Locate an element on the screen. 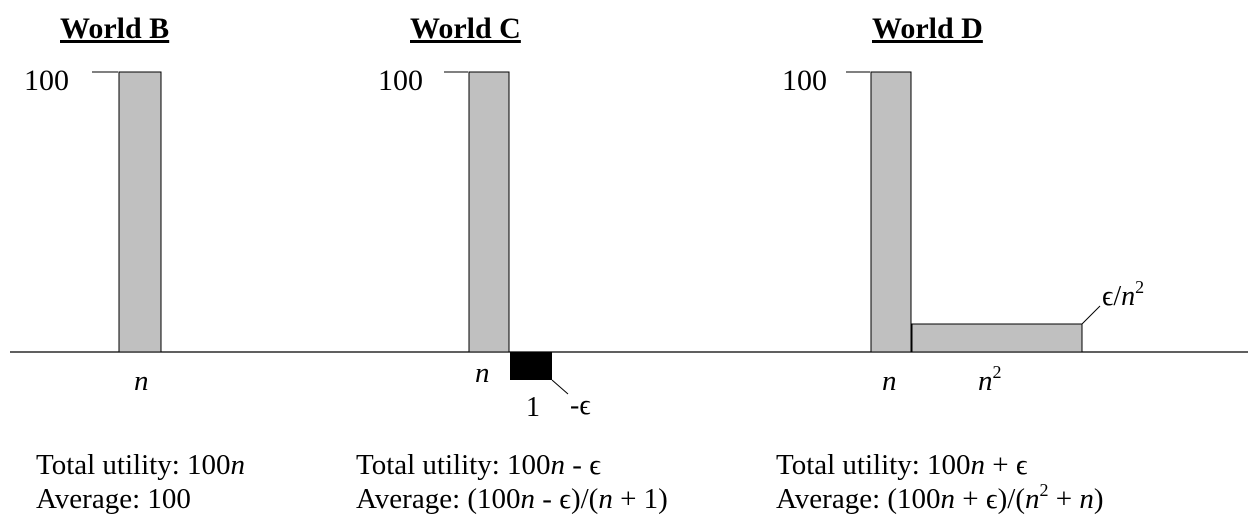 This screenshot has width=1248, height=526. world-b-average: Average: 100 is located at coordinates (113, 499).